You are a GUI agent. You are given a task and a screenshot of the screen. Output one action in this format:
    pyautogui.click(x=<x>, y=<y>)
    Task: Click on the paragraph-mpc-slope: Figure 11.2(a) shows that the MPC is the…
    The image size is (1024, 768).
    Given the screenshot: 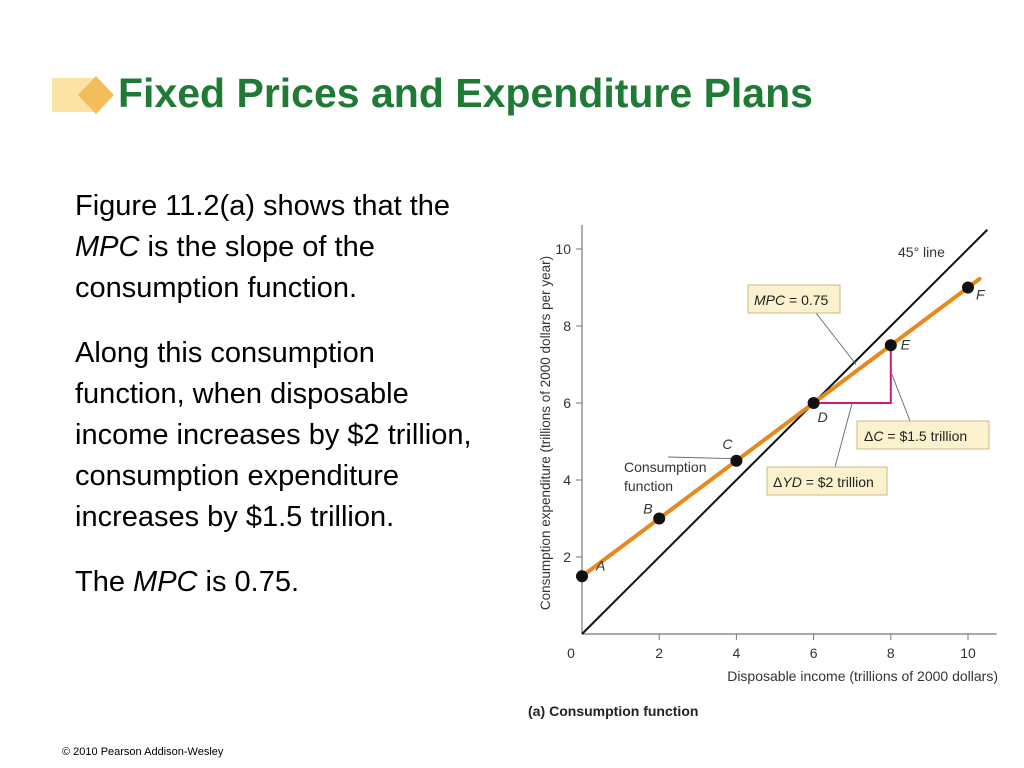 What is the action you would take?
    pyautogui.click(x=275, y=247)
    